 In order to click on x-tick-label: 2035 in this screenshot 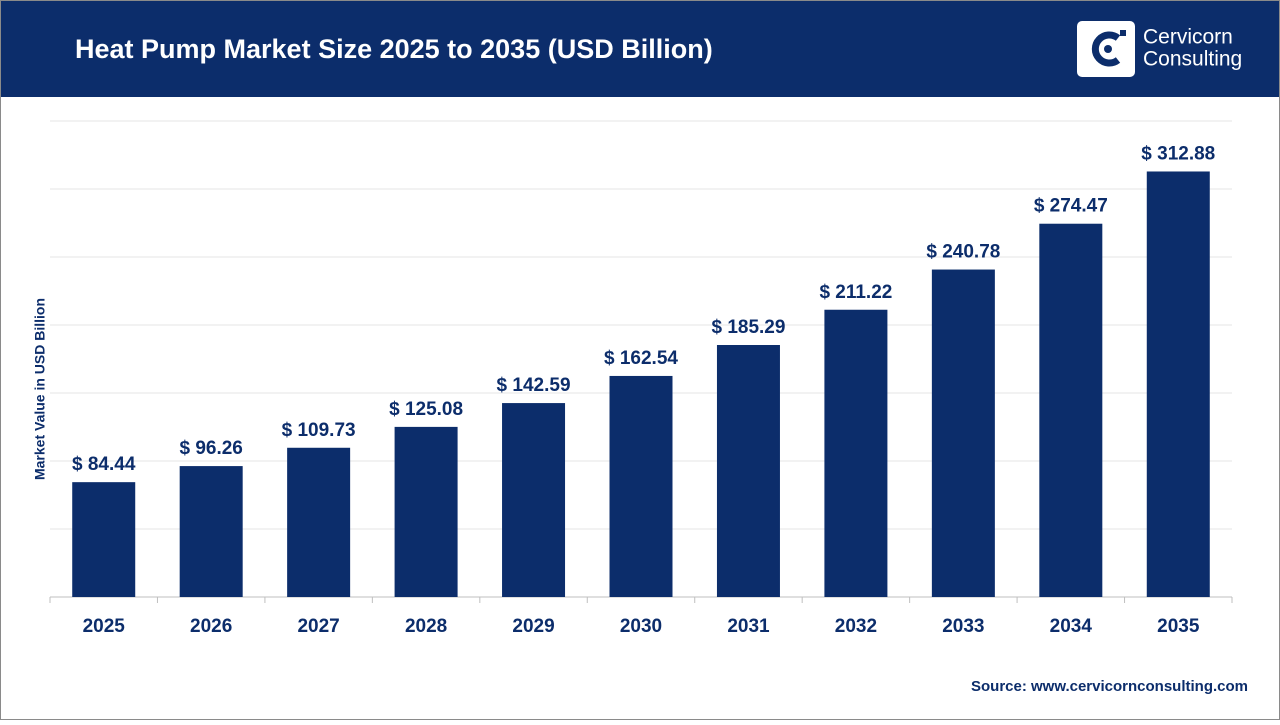, I will do `click(1178, 626)`.